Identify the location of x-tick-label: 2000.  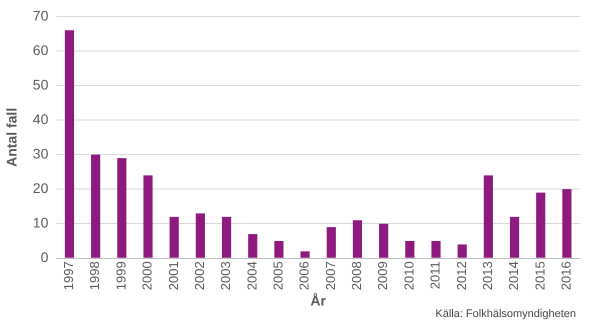
(147, 275).